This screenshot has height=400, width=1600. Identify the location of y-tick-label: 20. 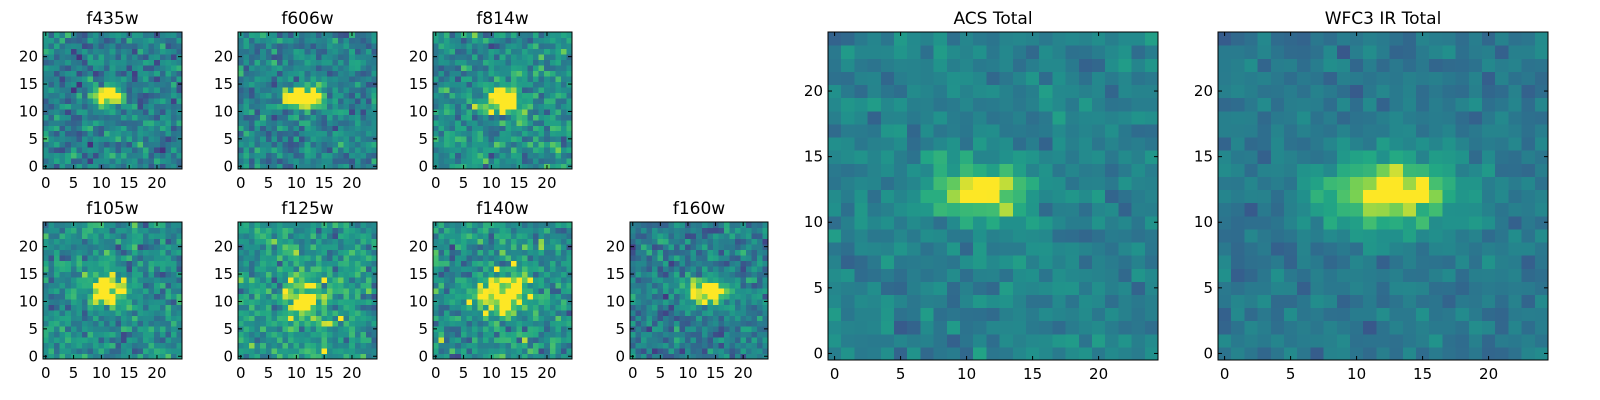
(418, 57).